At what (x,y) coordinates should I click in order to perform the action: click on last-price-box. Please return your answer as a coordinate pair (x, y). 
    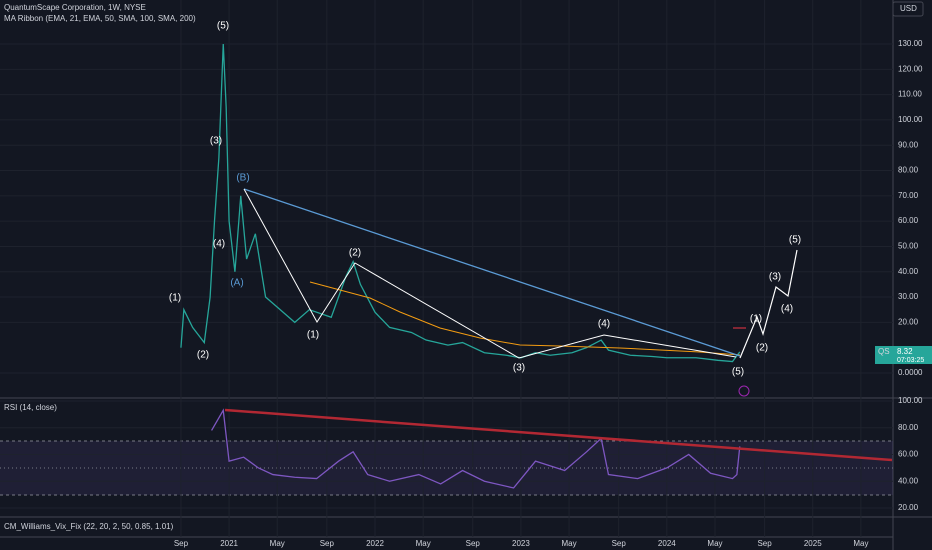
    Looking at the image, I should click on (903, 355).